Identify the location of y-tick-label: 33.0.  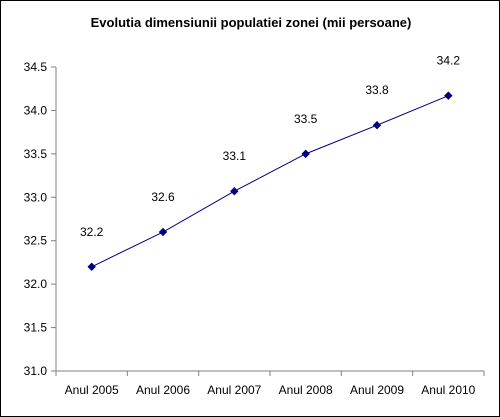
(36, 197).